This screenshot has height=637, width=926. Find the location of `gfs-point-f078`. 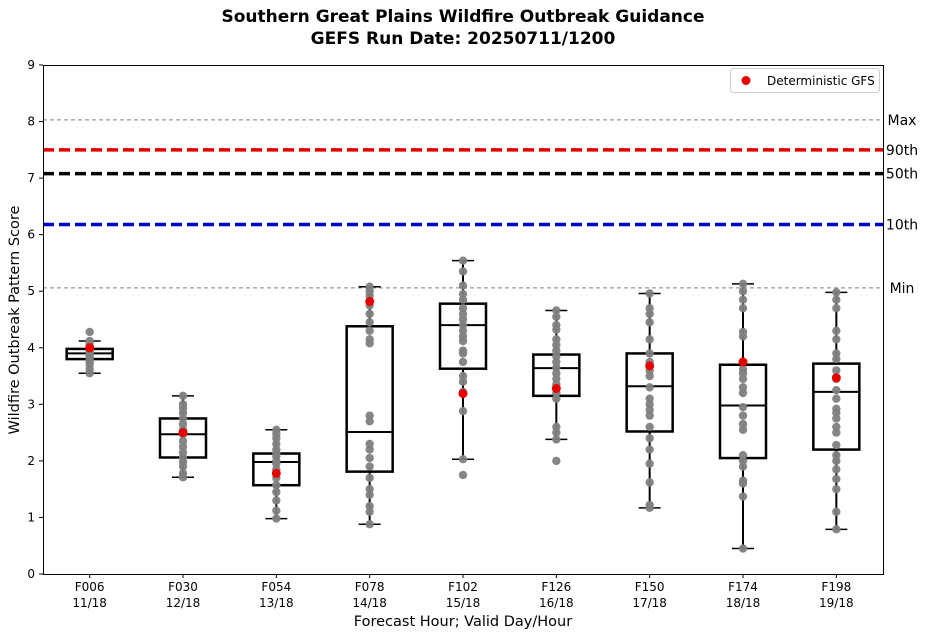

gfs-point-f078 is located at coordinates (370, 301).